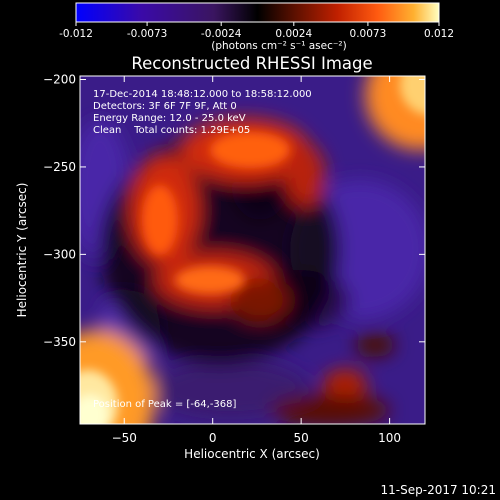 Image resolution: width=500 pixels, height=500 pixels. Describe the element at coordinates (171, 130) in the screenshot. I see `annotation-total-counts: Clean Total counts: 1.29E+05` at that location.